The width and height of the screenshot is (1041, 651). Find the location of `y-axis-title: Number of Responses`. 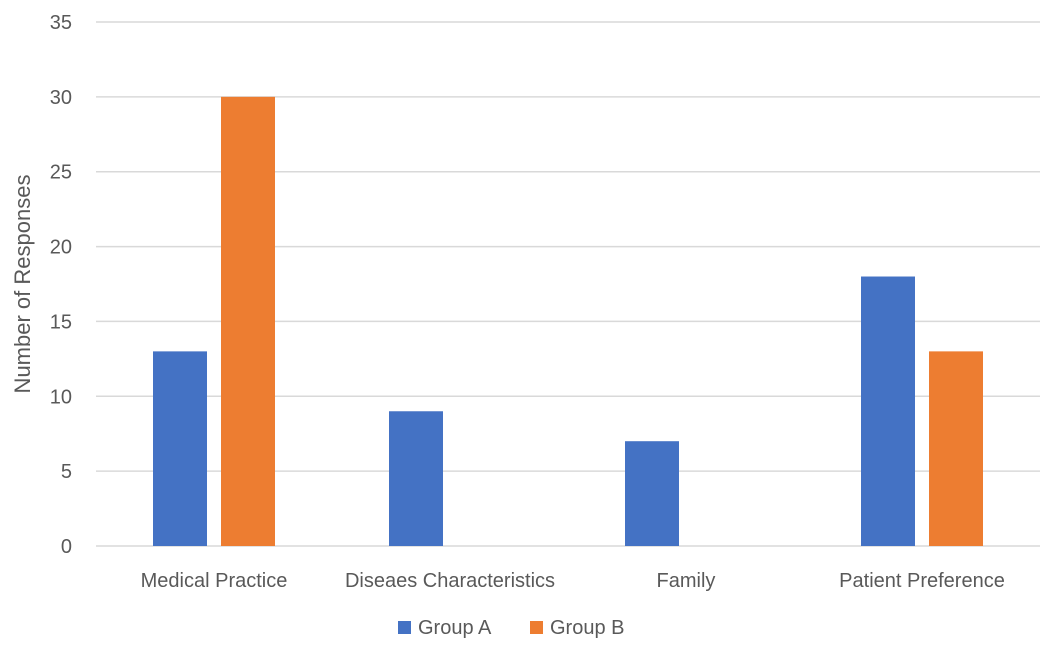

y-axis-title: Number of Responses is located at coordinates (22, 284).